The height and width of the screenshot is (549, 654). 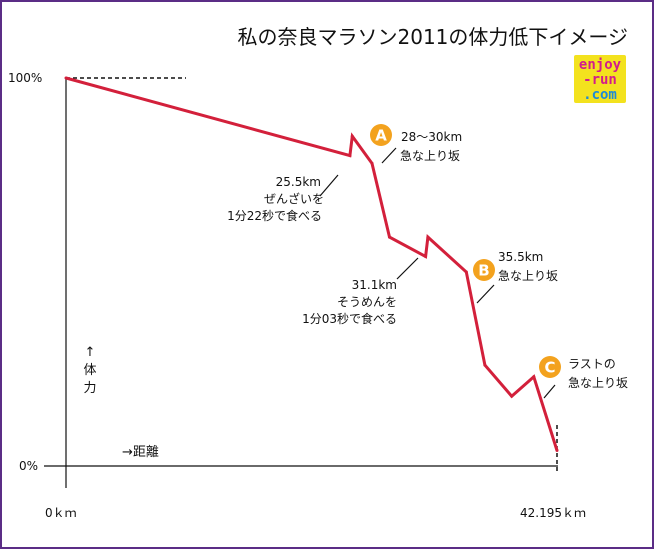 I want to click on svg-text: C, so click(x=549, y=368).